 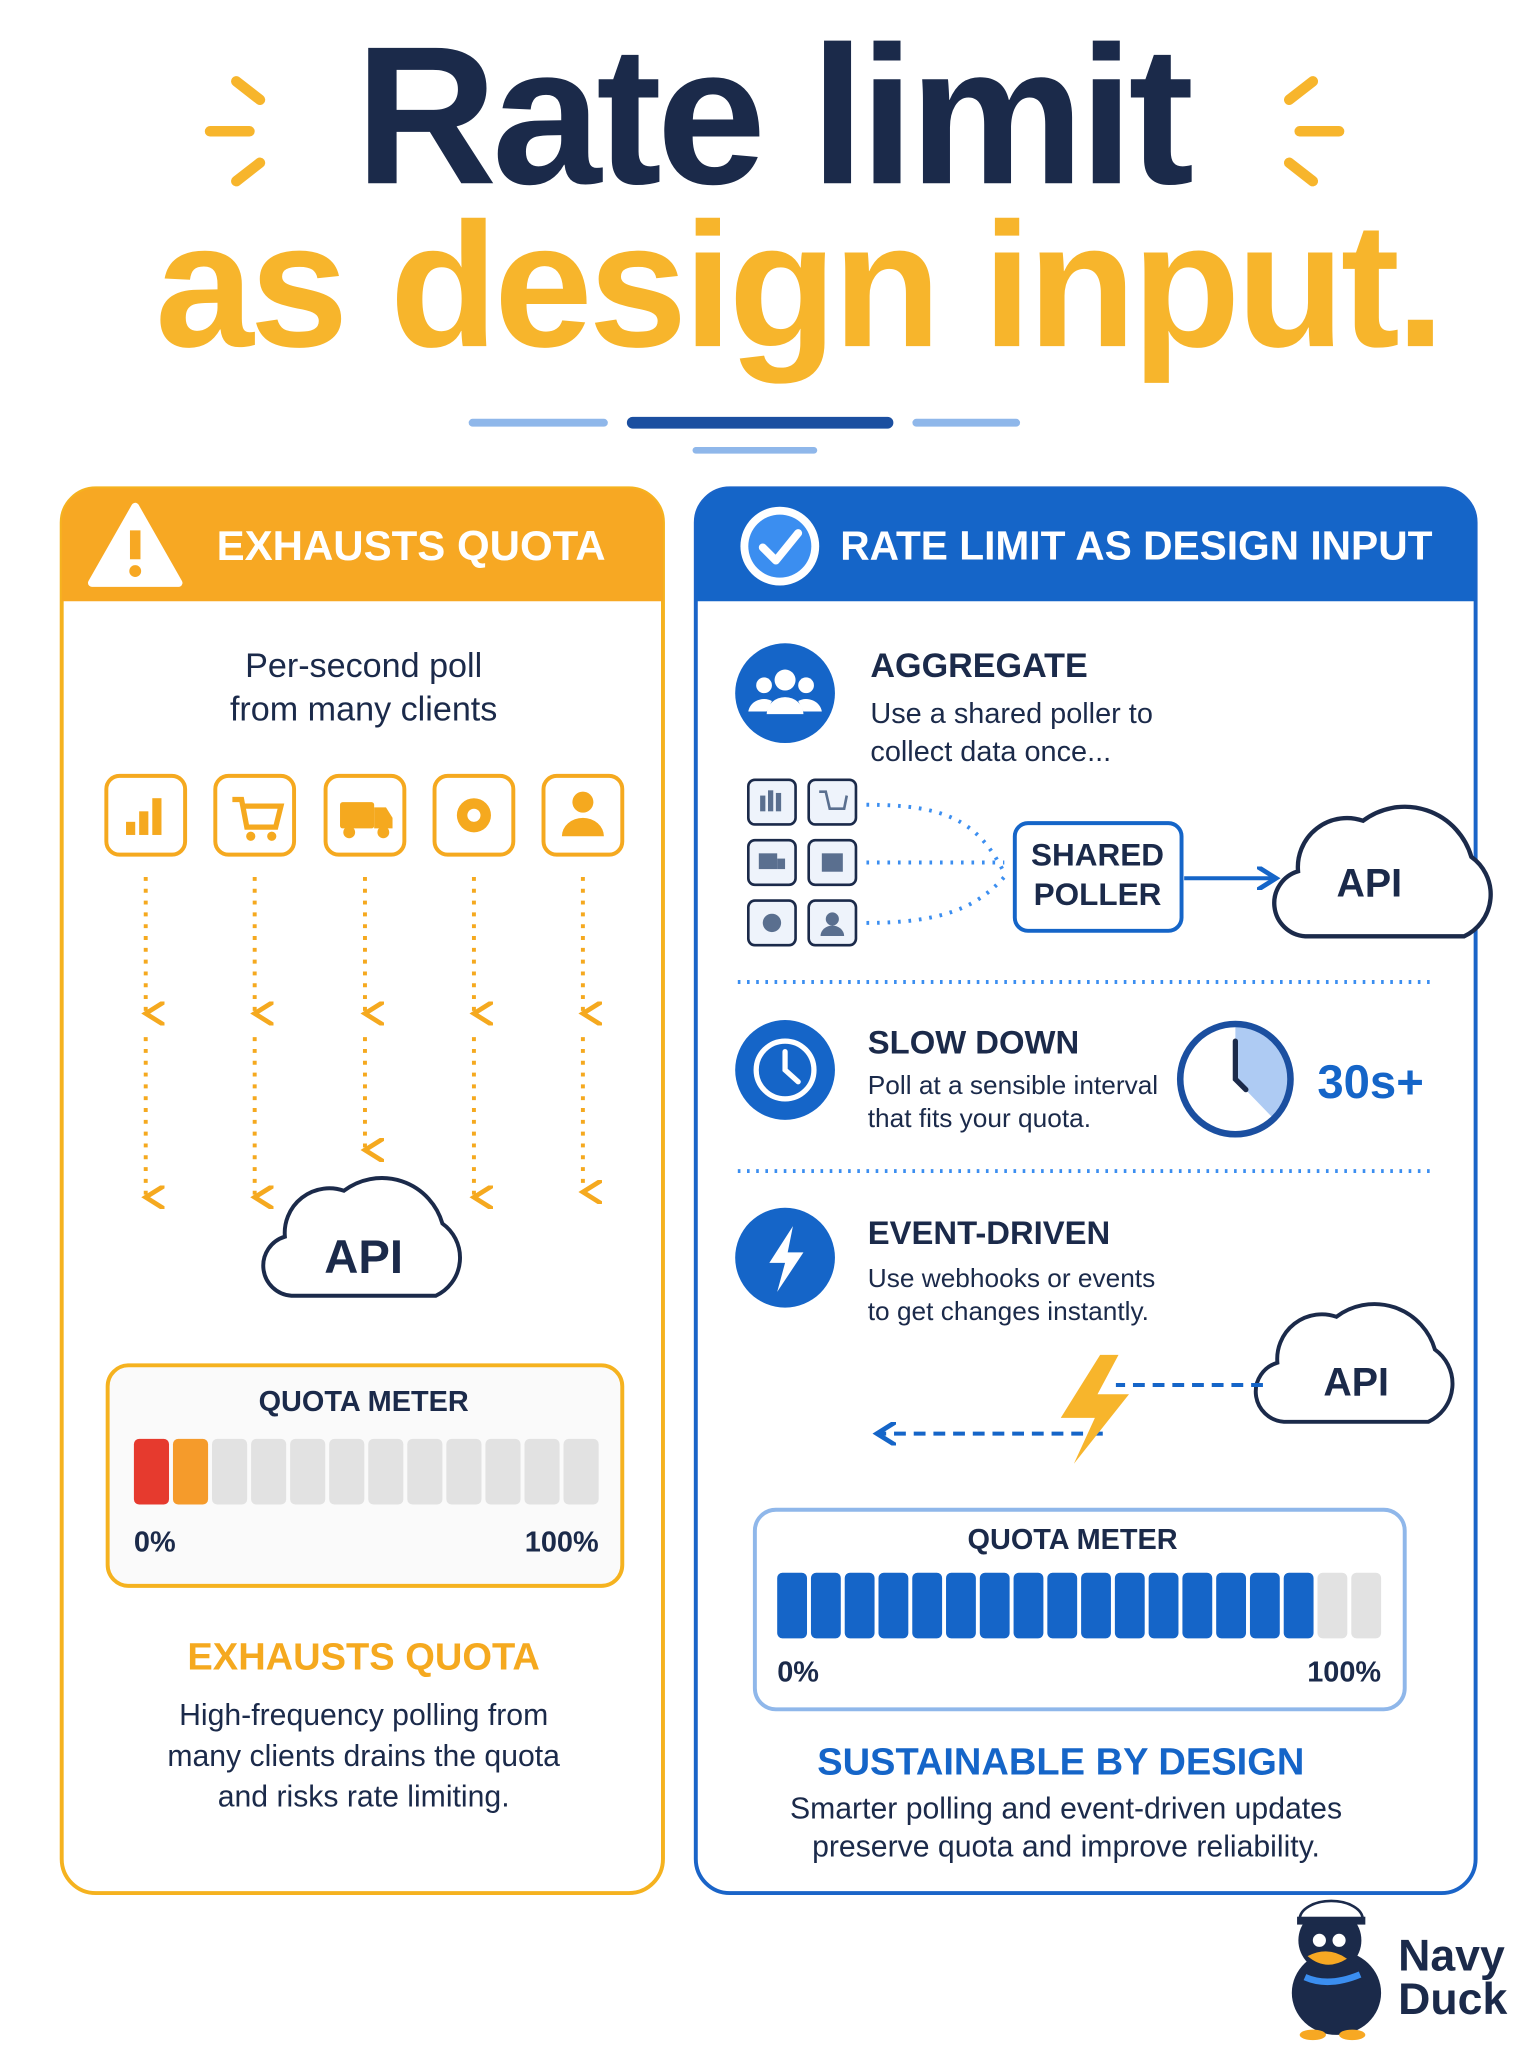 What do you see at coordinates (364, 1036) in the screenshot?
I see `poll-arrows` at bounding box center [364, 1036].